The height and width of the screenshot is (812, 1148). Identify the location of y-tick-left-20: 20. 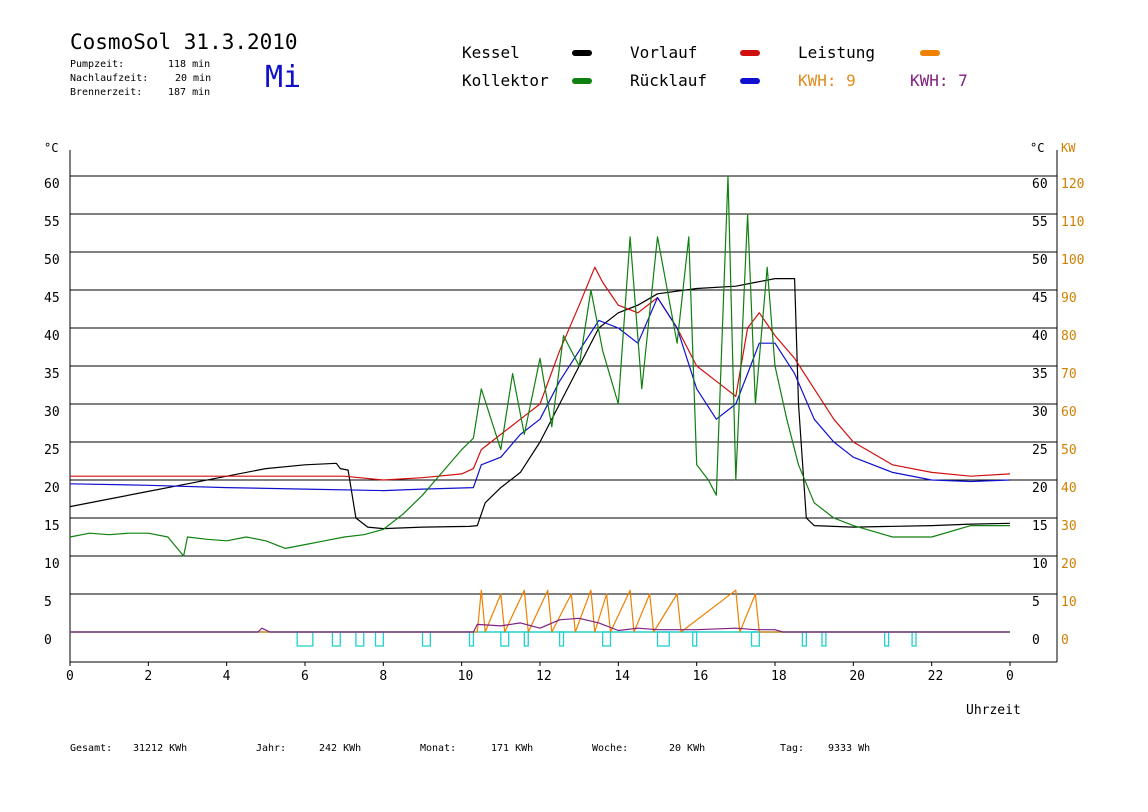
(52, 488).